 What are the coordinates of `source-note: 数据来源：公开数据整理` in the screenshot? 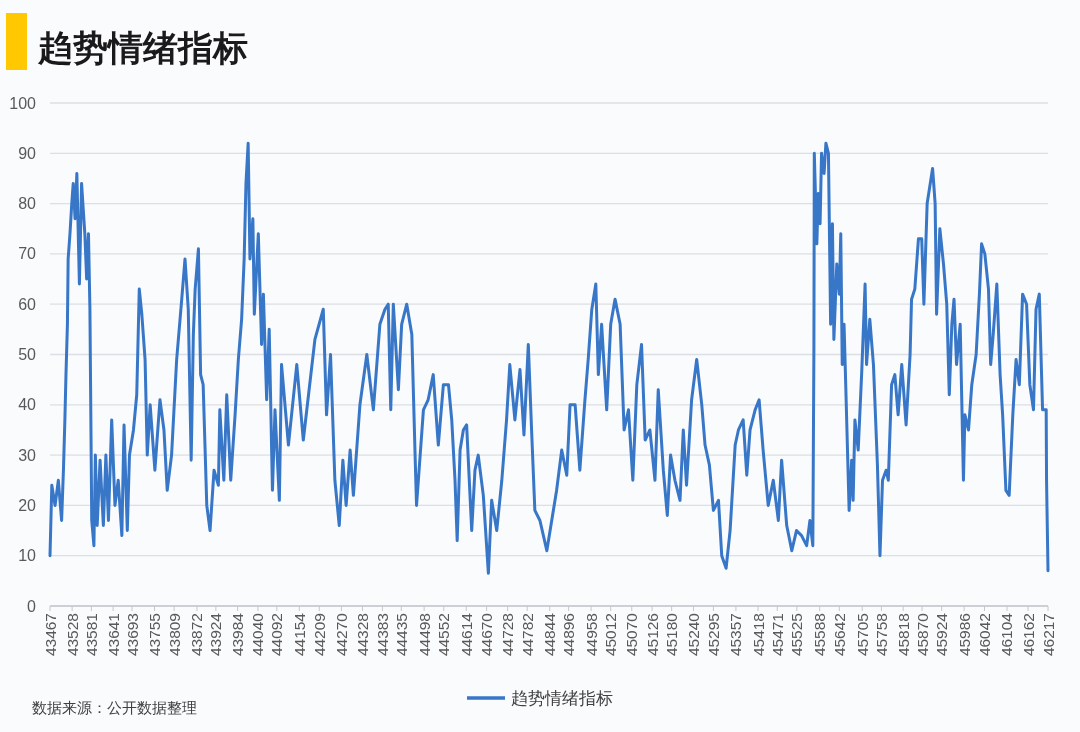 It's located at (114, 707).